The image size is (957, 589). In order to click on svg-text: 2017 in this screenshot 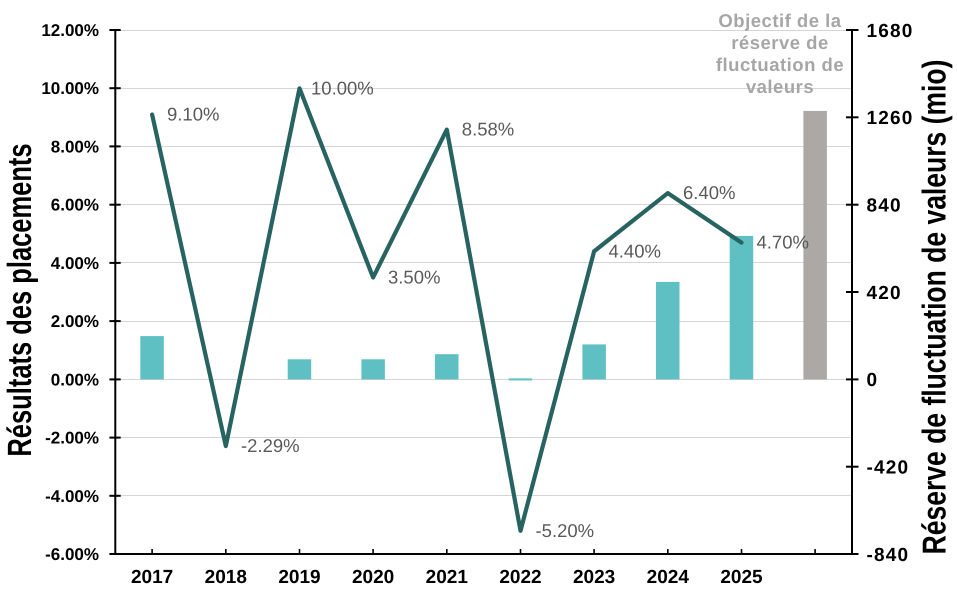, I will do `click(152, 577)`.